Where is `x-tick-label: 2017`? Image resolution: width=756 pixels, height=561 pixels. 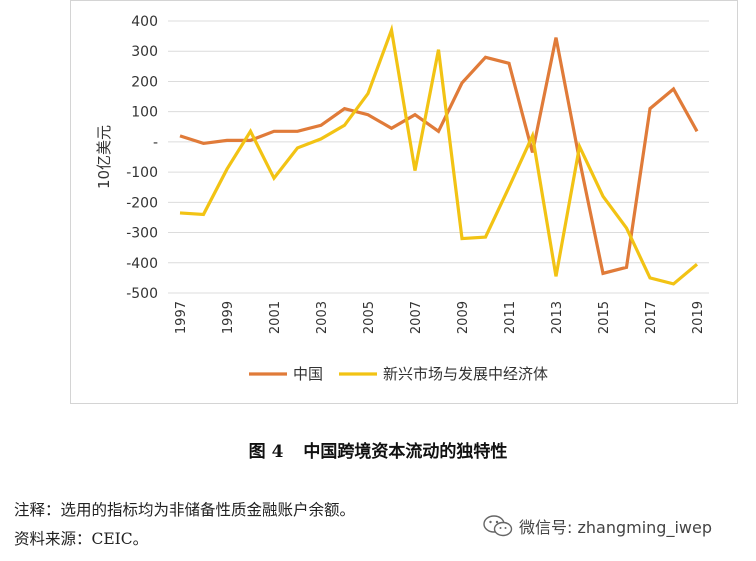
x-tick-label: 2017 is located at coordinates (651, 317).